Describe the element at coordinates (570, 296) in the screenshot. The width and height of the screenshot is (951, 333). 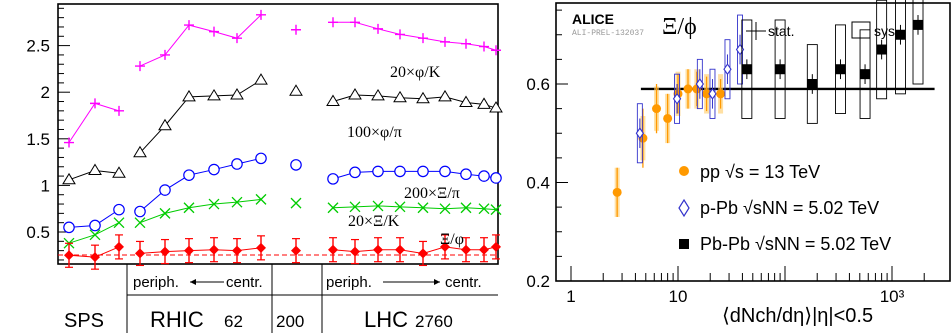
I see `right-x-tick-label: 1` at that location.